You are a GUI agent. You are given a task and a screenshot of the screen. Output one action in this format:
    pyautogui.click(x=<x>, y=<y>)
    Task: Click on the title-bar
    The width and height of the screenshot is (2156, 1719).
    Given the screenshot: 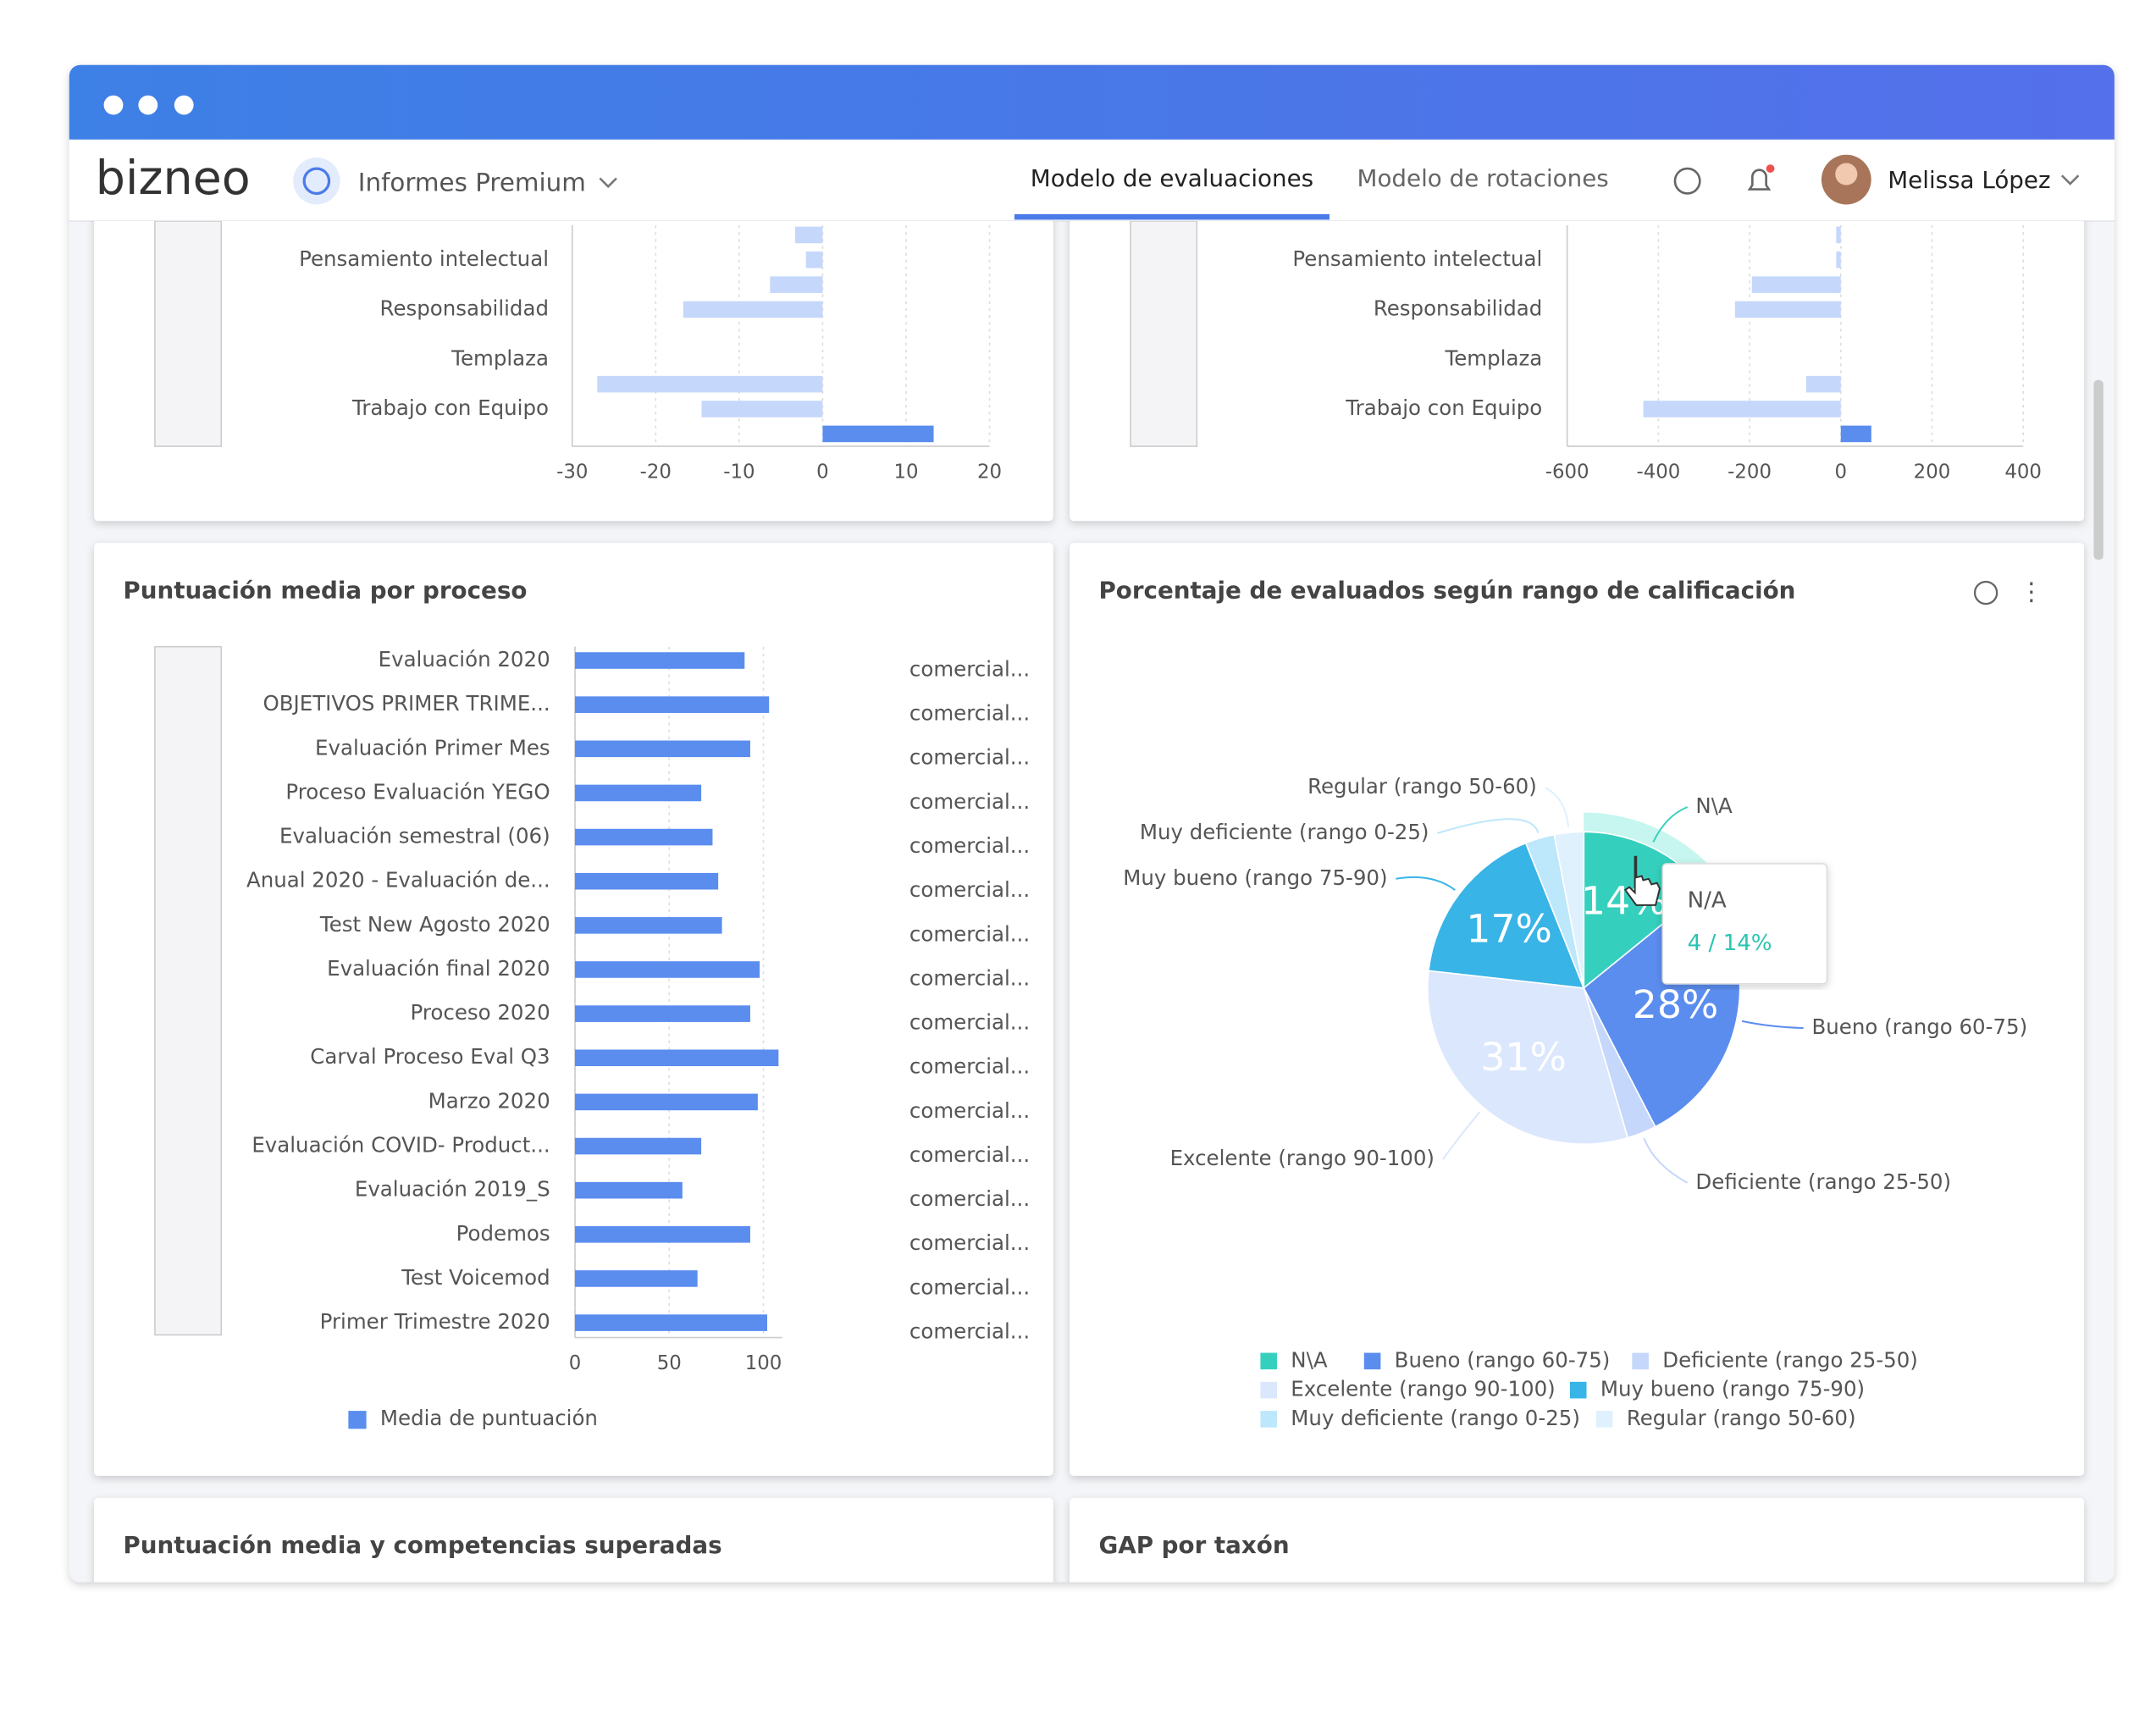 What is the action you would take?
    pyautogui.click(x=1092, y=102)
    